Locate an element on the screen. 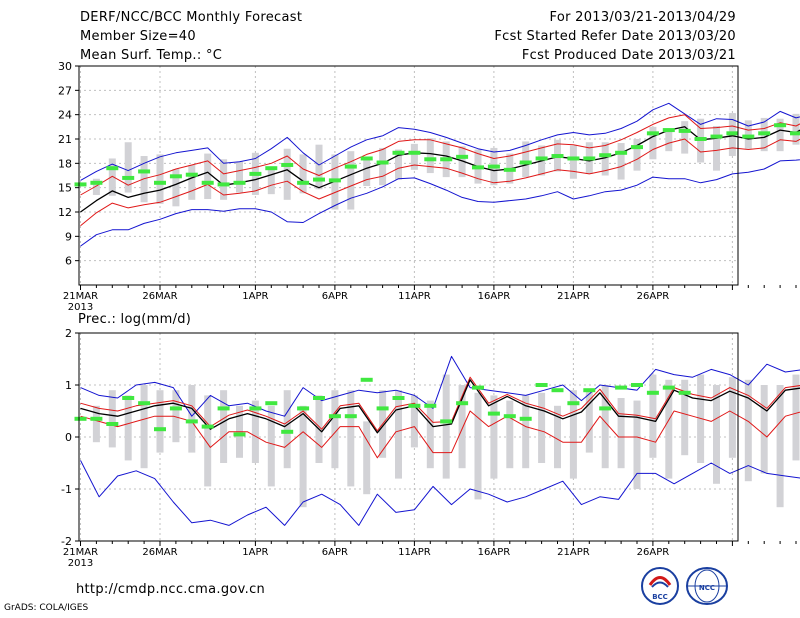 This screenshot has width=800, height=618. temp-min-line is located at coordinates (440, 203).